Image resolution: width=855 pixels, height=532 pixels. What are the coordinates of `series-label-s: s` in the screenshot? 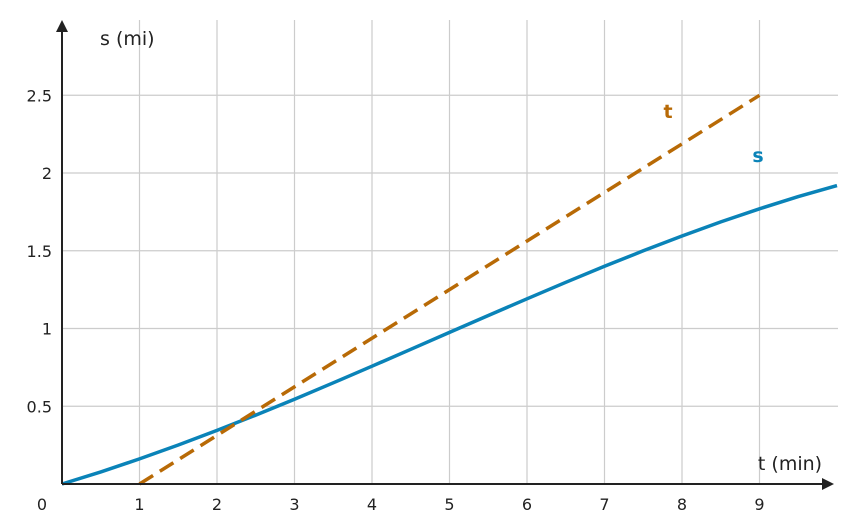 It's located at (757, 156).